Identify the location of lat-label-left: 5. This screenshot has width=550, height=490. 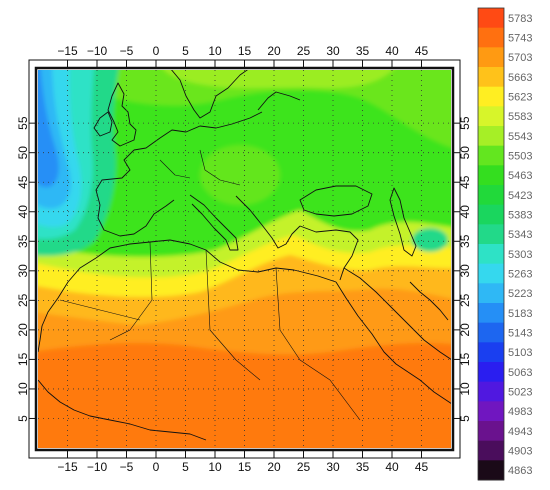
(23, 418).